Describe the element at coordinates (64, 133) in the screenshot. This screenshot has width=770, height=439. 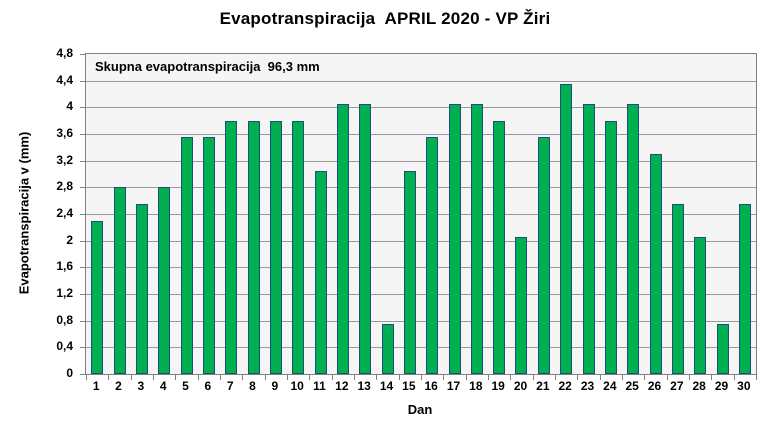
I see `y-tick-label: 3,6` at that location.